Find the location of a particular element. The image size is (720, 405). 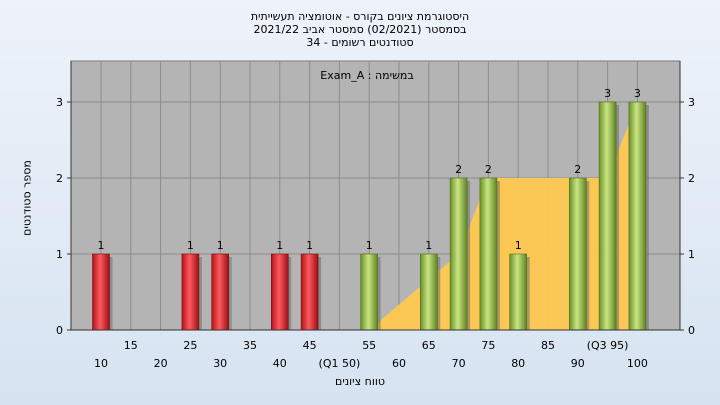

x-tick-label: 60 is located at coordinates (399, 363).